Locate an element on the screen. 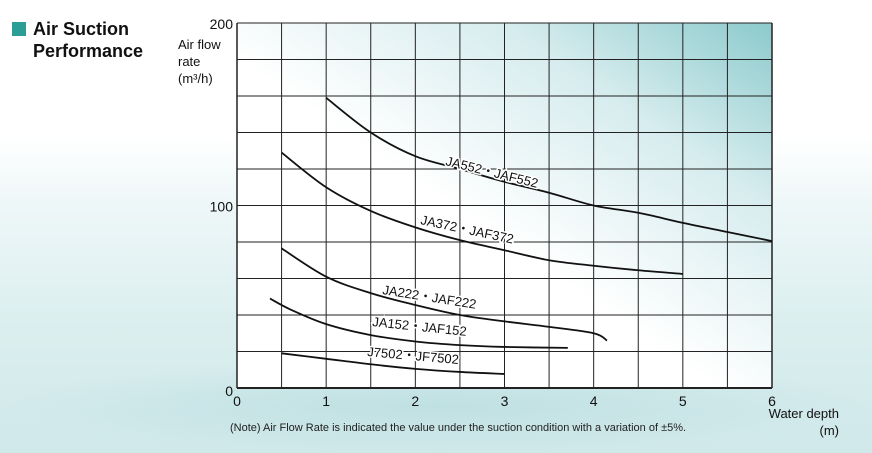  x-tick-label: 4 is located at coordinates (594, 401).